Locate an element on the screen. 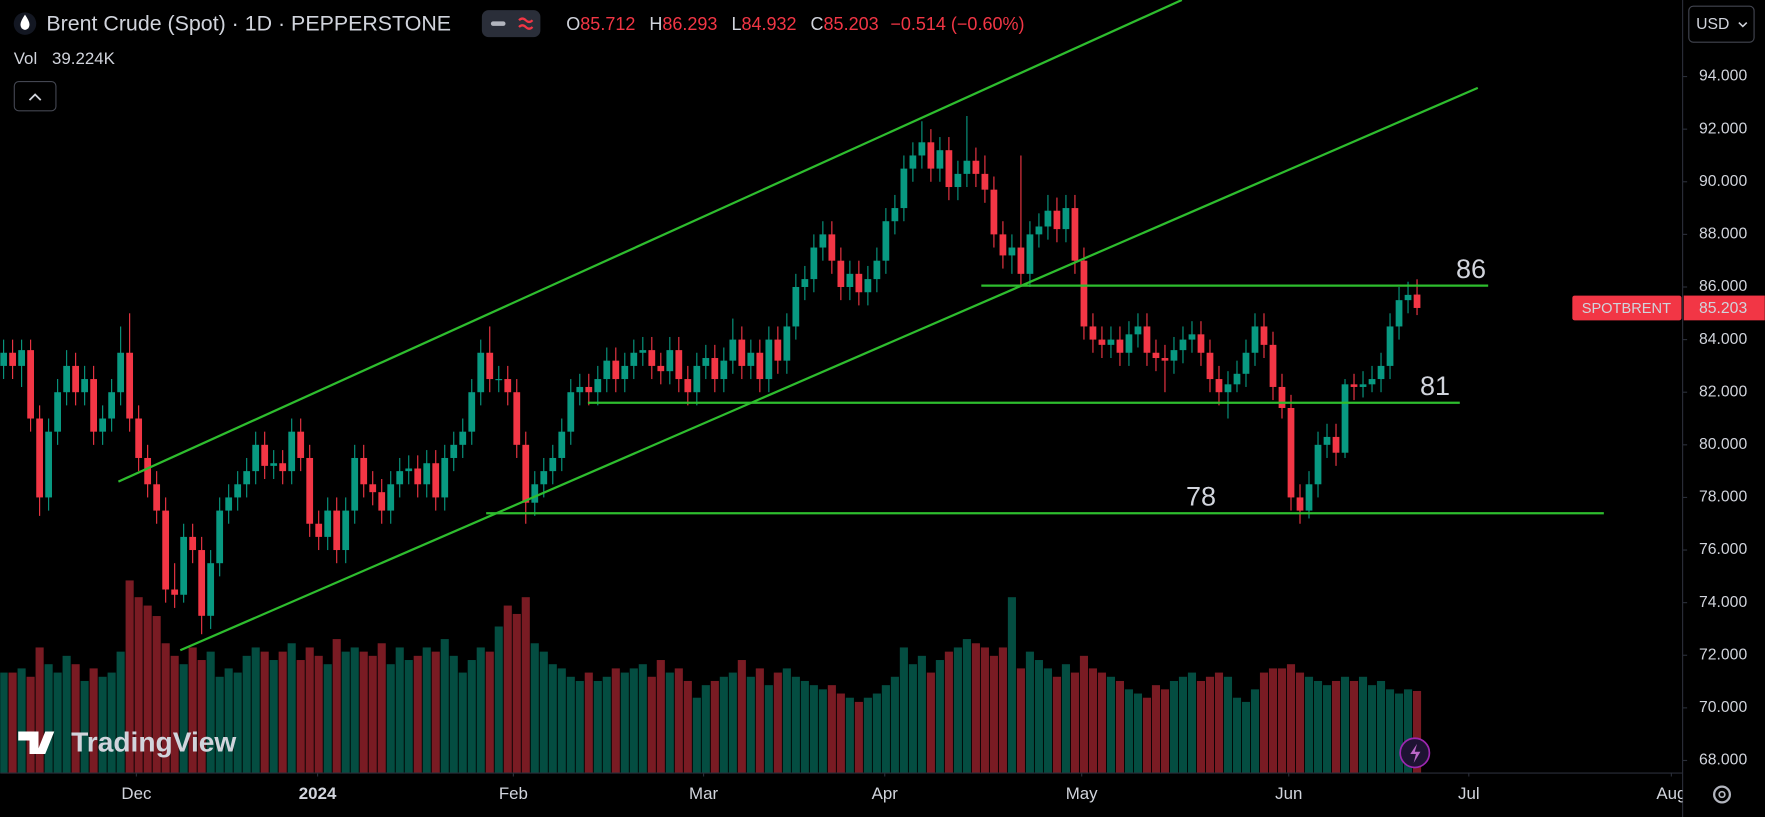 The image size is (1765, 817). y-tick-label: 84.000 is located at coordinates (1723, 339).